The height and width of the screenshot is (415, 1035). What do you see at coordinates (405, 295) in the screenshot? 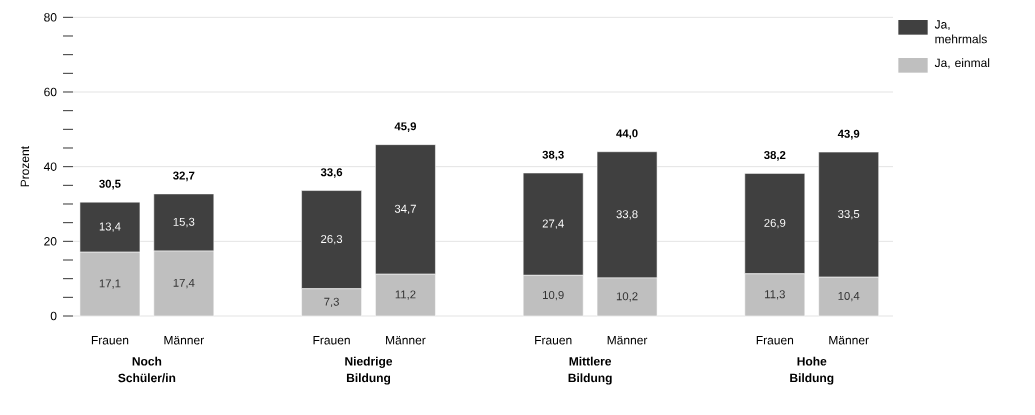
I see `data-label: 11,2` at bounding box center [405, 295].